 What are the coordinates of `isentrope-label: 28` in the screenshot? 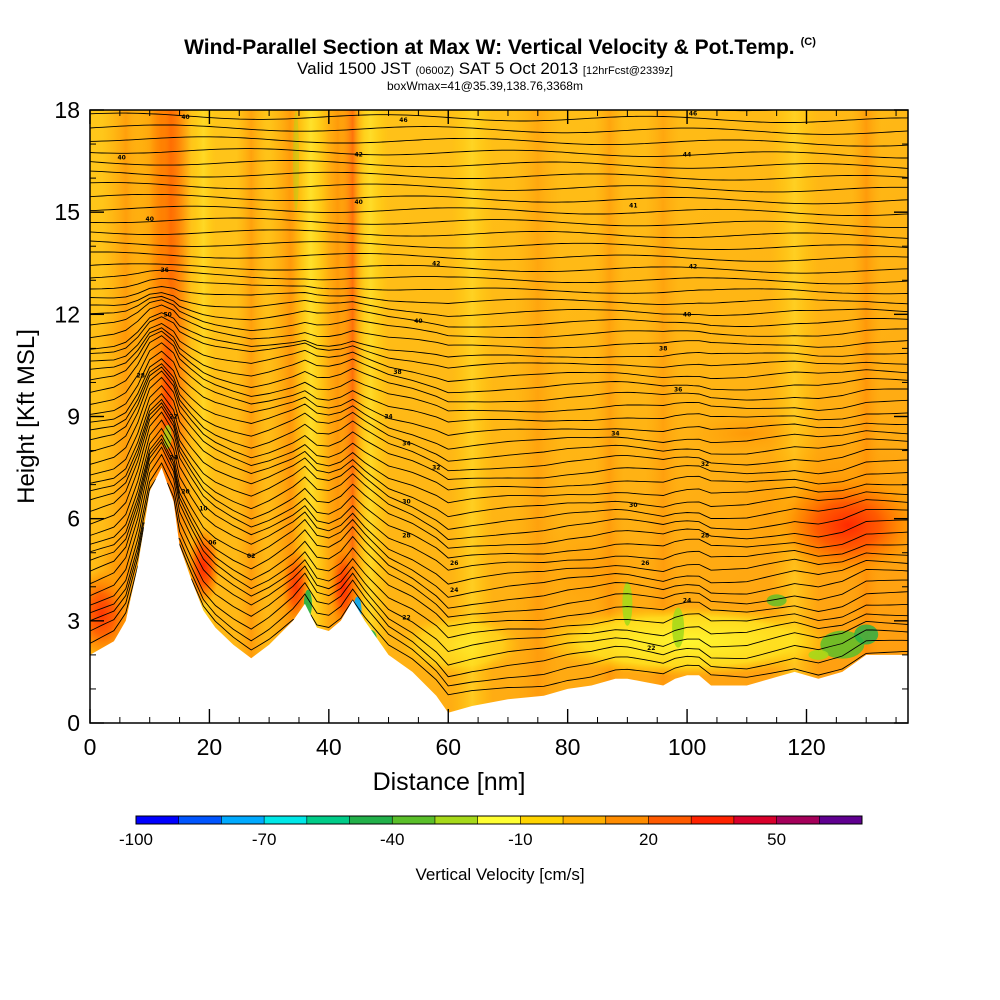 It's located at (705, 536).